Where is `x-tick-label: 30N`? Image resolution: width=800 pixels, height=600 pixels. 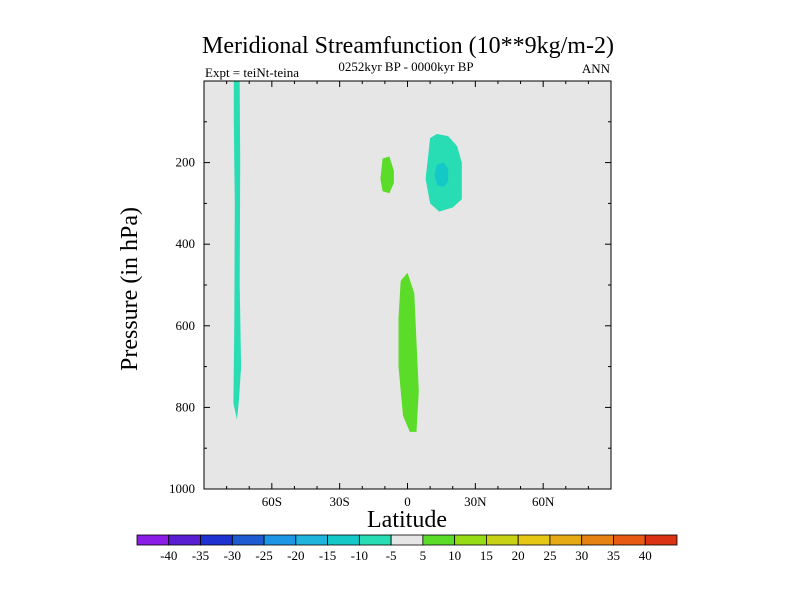
x-tick-label: 30N is located at coordinates (475, 501).